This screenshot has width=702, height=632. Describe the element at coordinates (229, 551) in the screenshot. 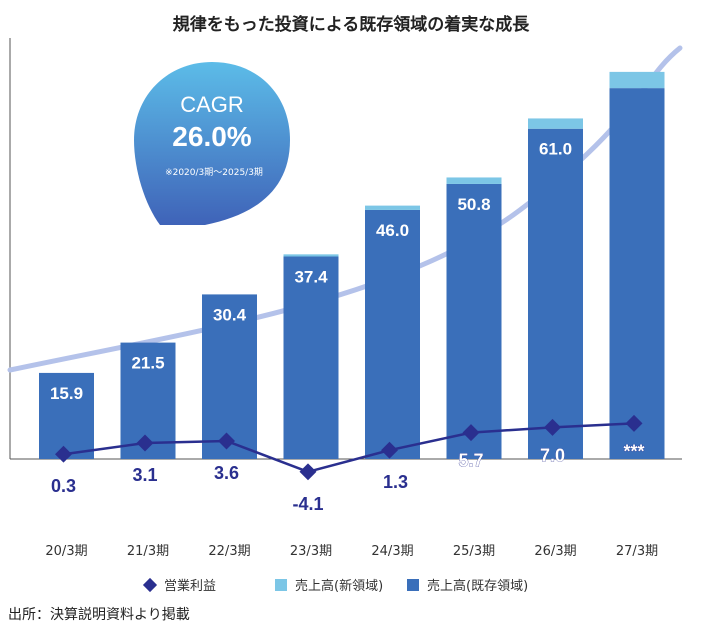

I see `x-tick-label: 22/3期` at that location.